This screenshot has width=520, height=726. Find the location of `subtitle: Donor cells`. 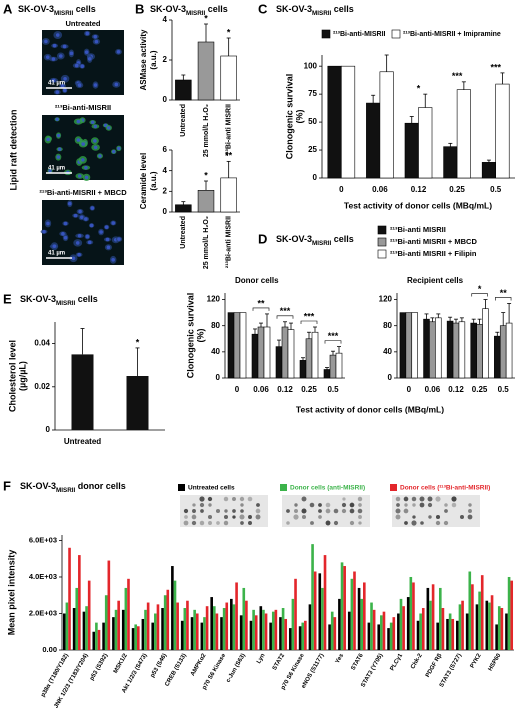

subtitle: Donor cells is located at coordinates (257, 280).